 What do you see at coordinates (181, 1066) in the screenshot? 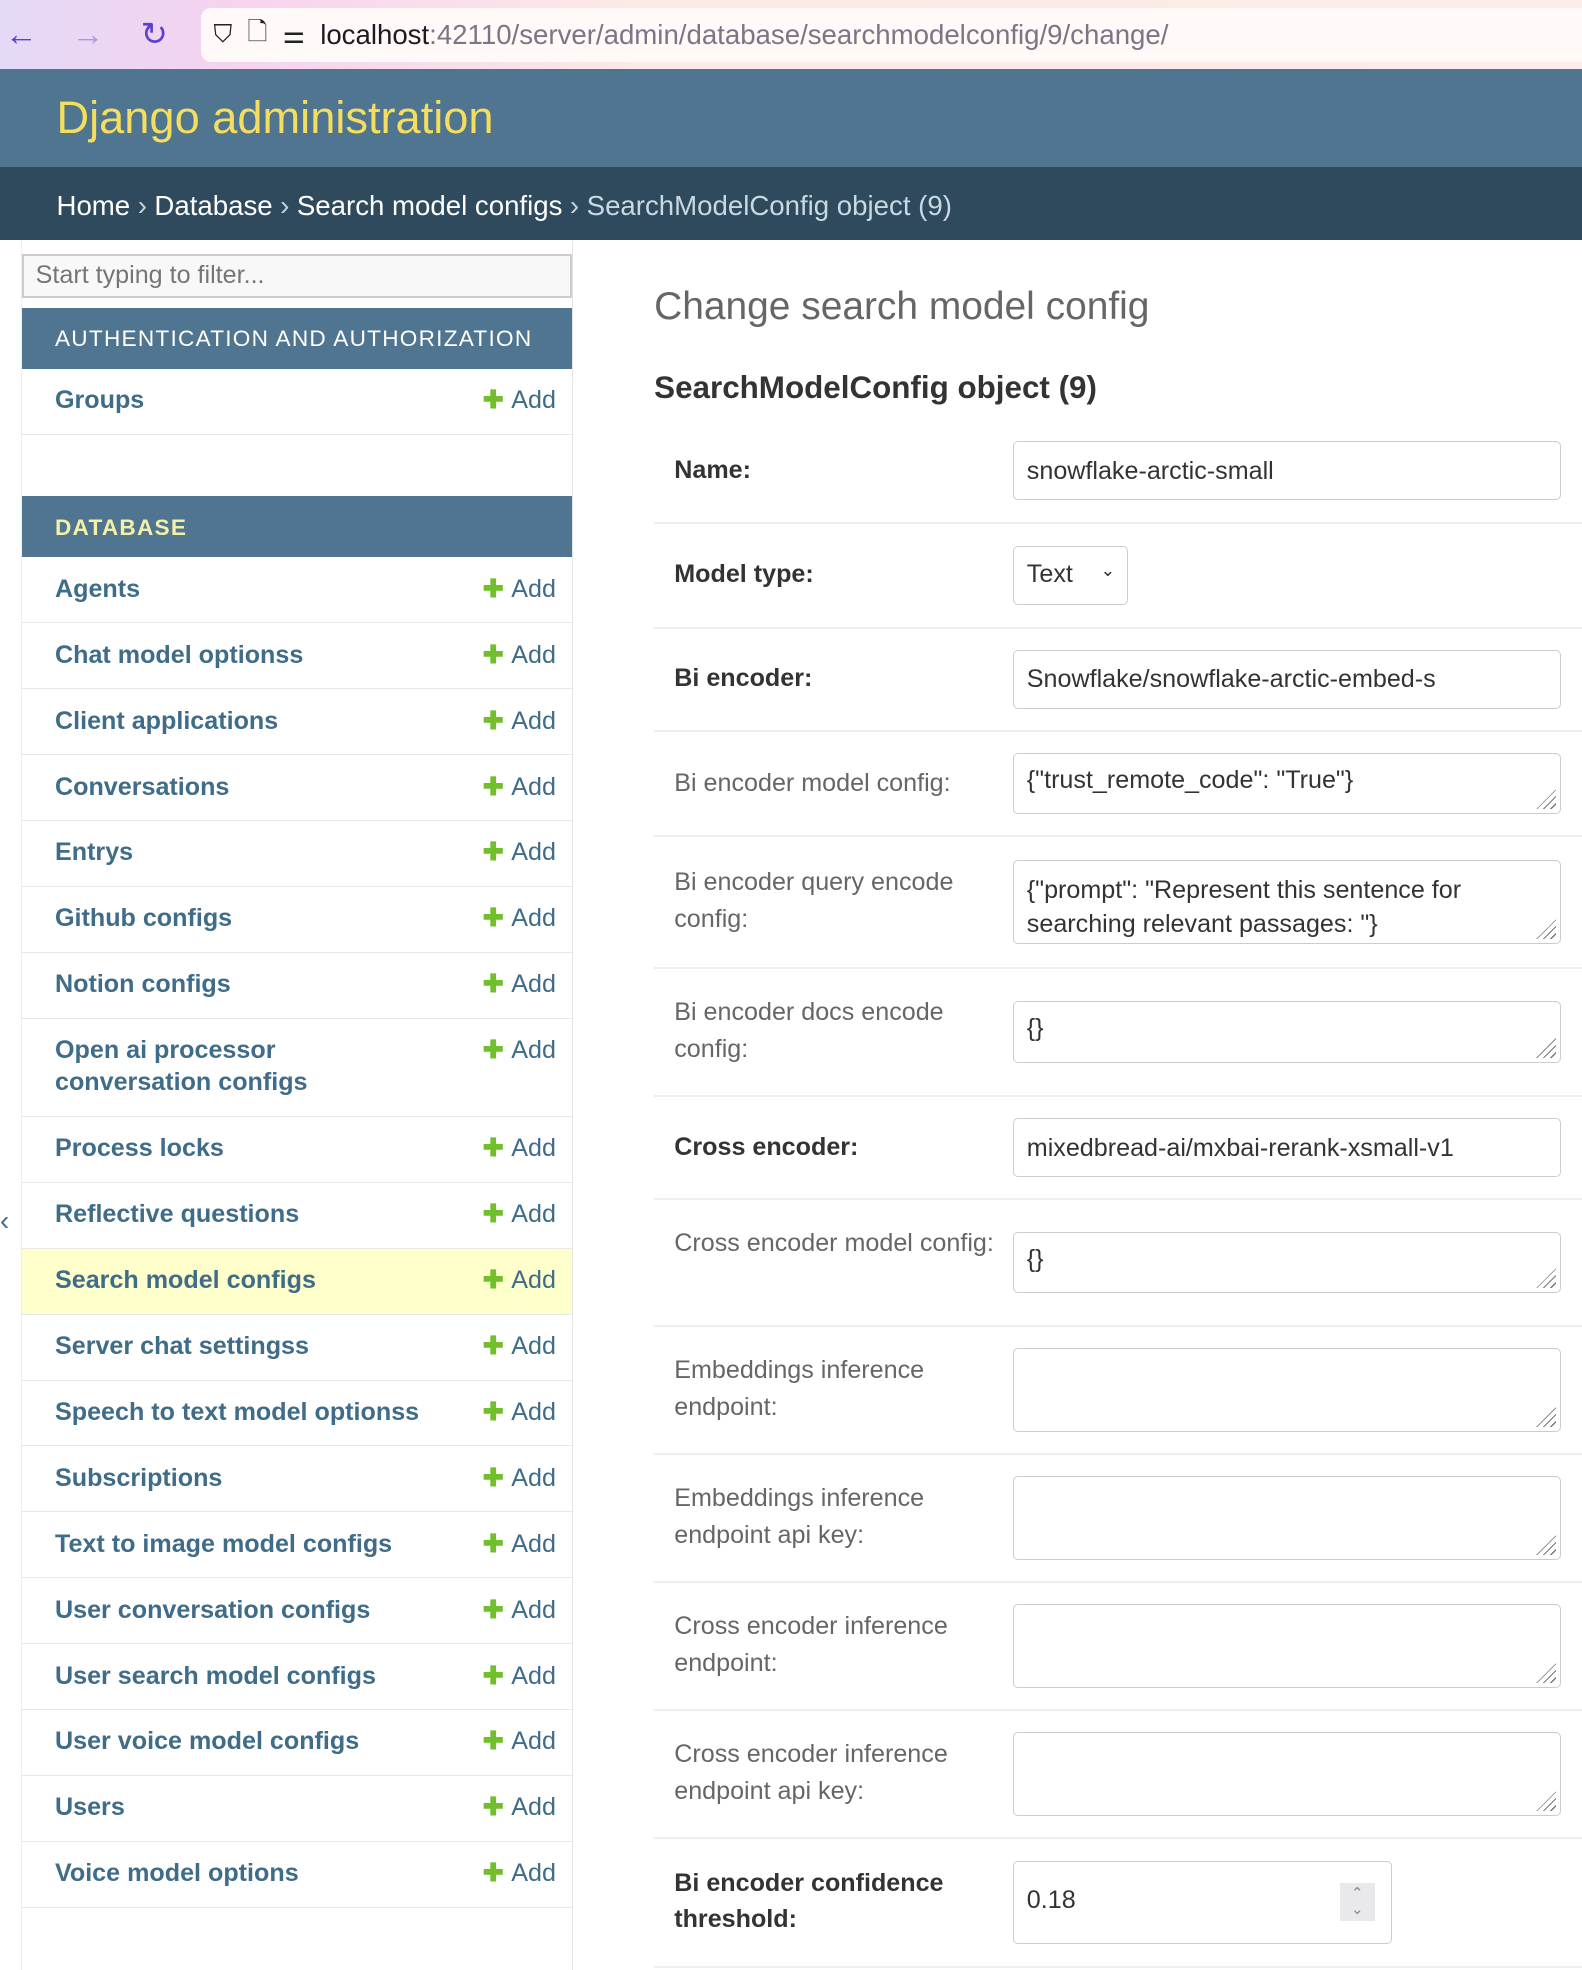
I see `sidebar-item-link: Open ai processor conversation configs` at bounding box center [181, 1066].